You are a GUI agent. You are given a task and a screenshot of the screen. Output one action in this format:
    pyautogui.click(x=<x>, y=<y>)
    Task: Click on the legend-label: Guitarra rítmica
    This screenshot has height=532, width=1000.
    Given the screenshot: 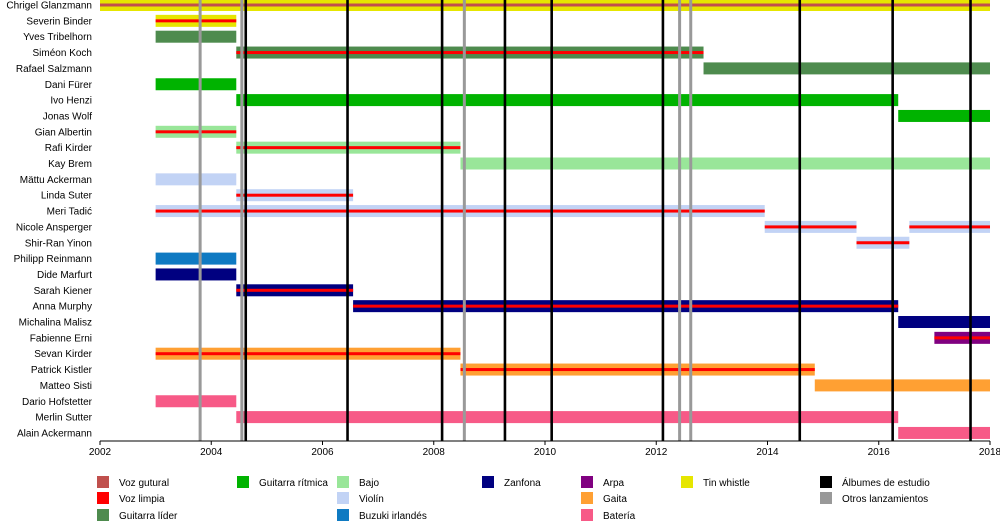 What is the action you would take?
    pyautogui.click(x=293, y=483)
    